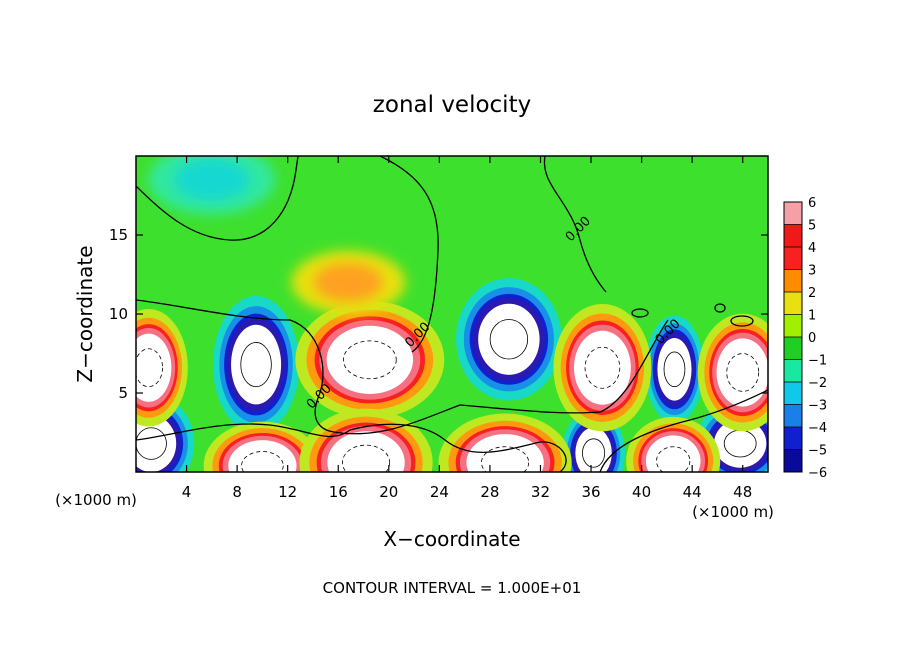  I want to click on colorbar-tick-label: −1, so click(817, 361).